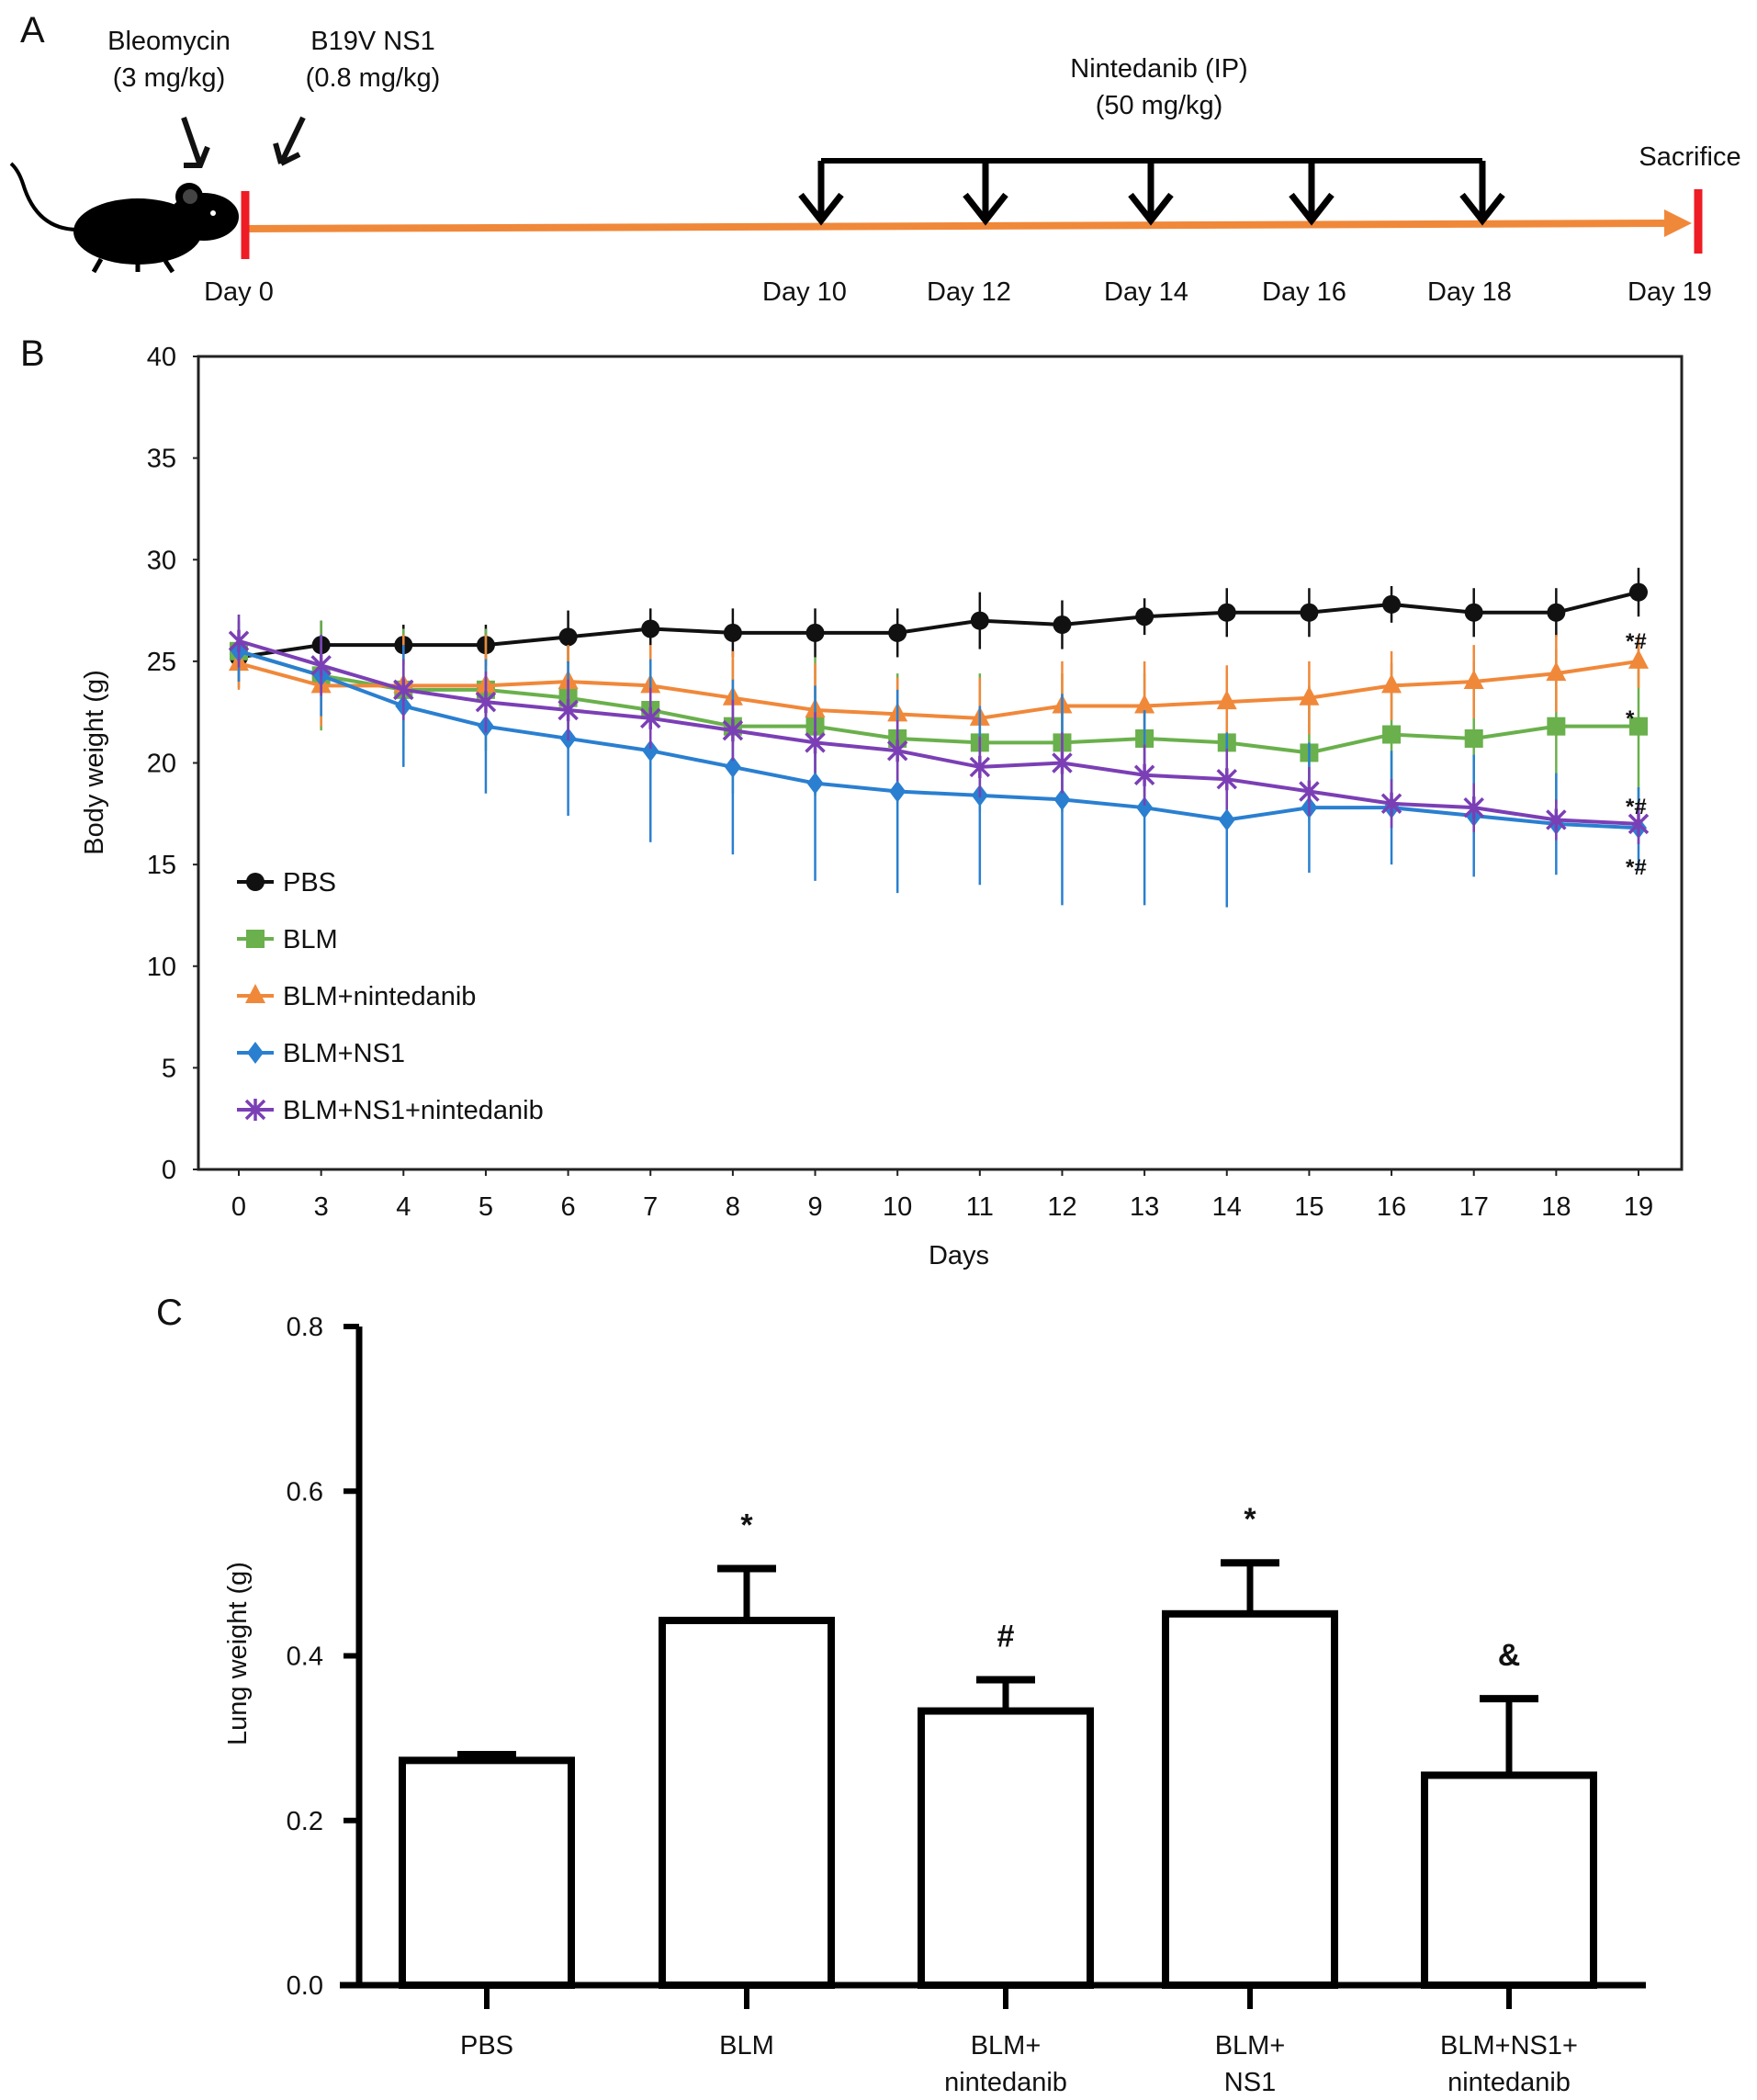 This screenshot has width=1757, height=2100. Describe the element at coordinates (1250, 1799) in the screenshot. I see `bar-group: * BLM+ NS1` at that location.